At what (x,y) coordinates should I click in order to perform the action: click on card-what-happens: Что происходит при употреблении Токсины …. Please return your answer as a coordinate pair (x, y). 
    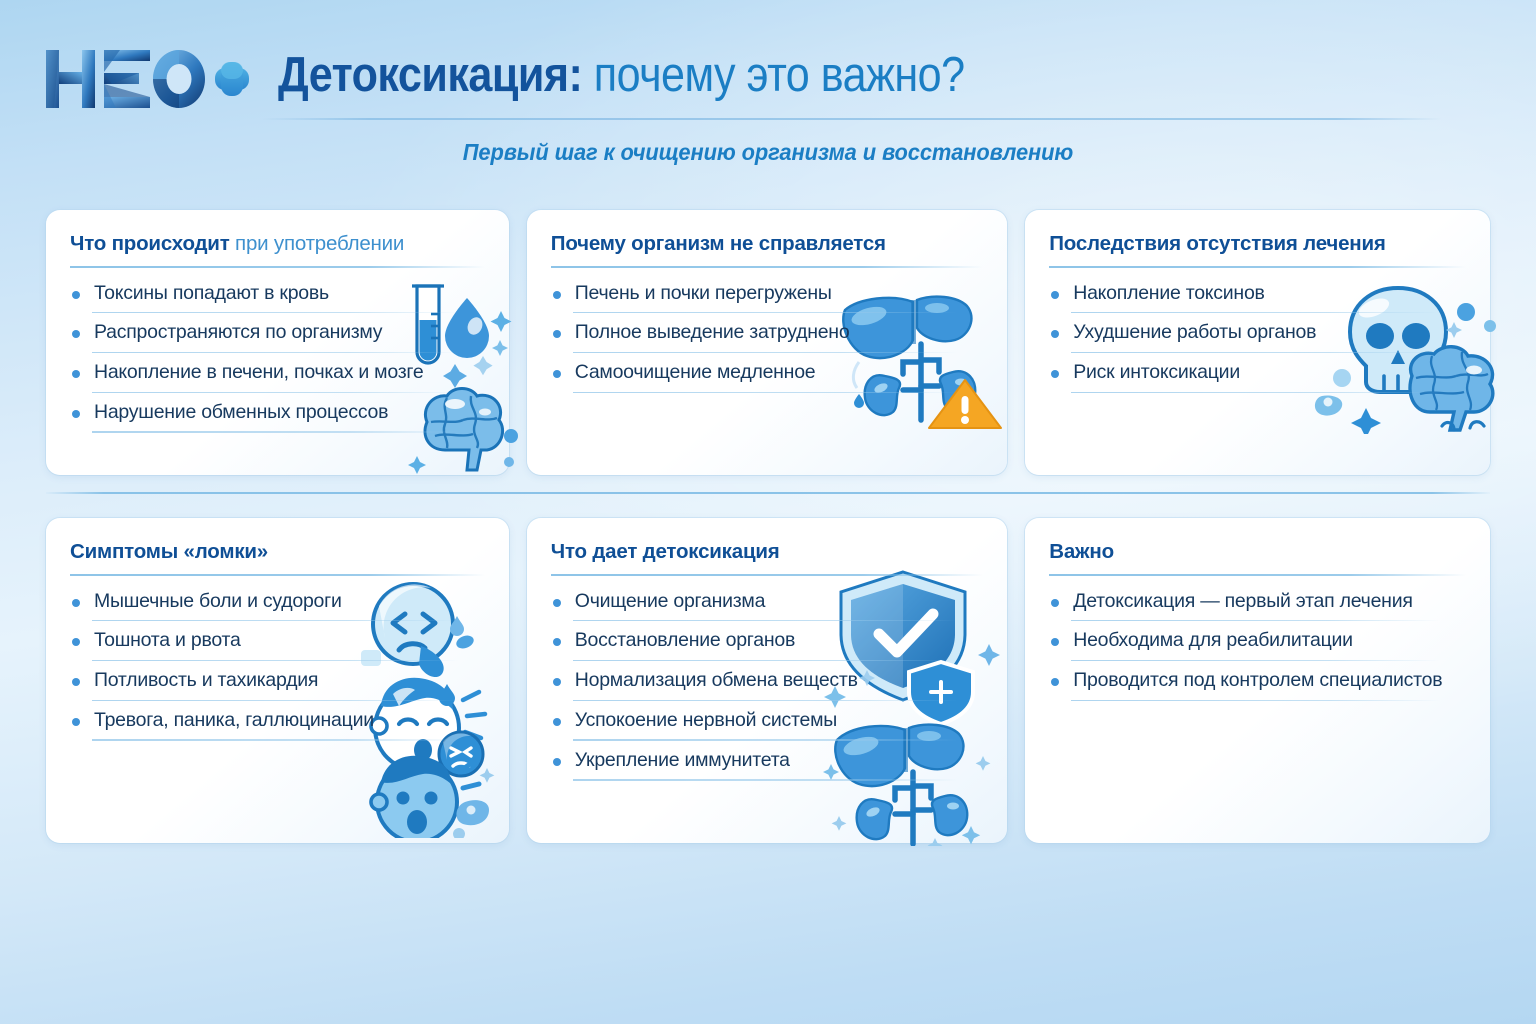
    Looking at the image, I should click on (282, 342).